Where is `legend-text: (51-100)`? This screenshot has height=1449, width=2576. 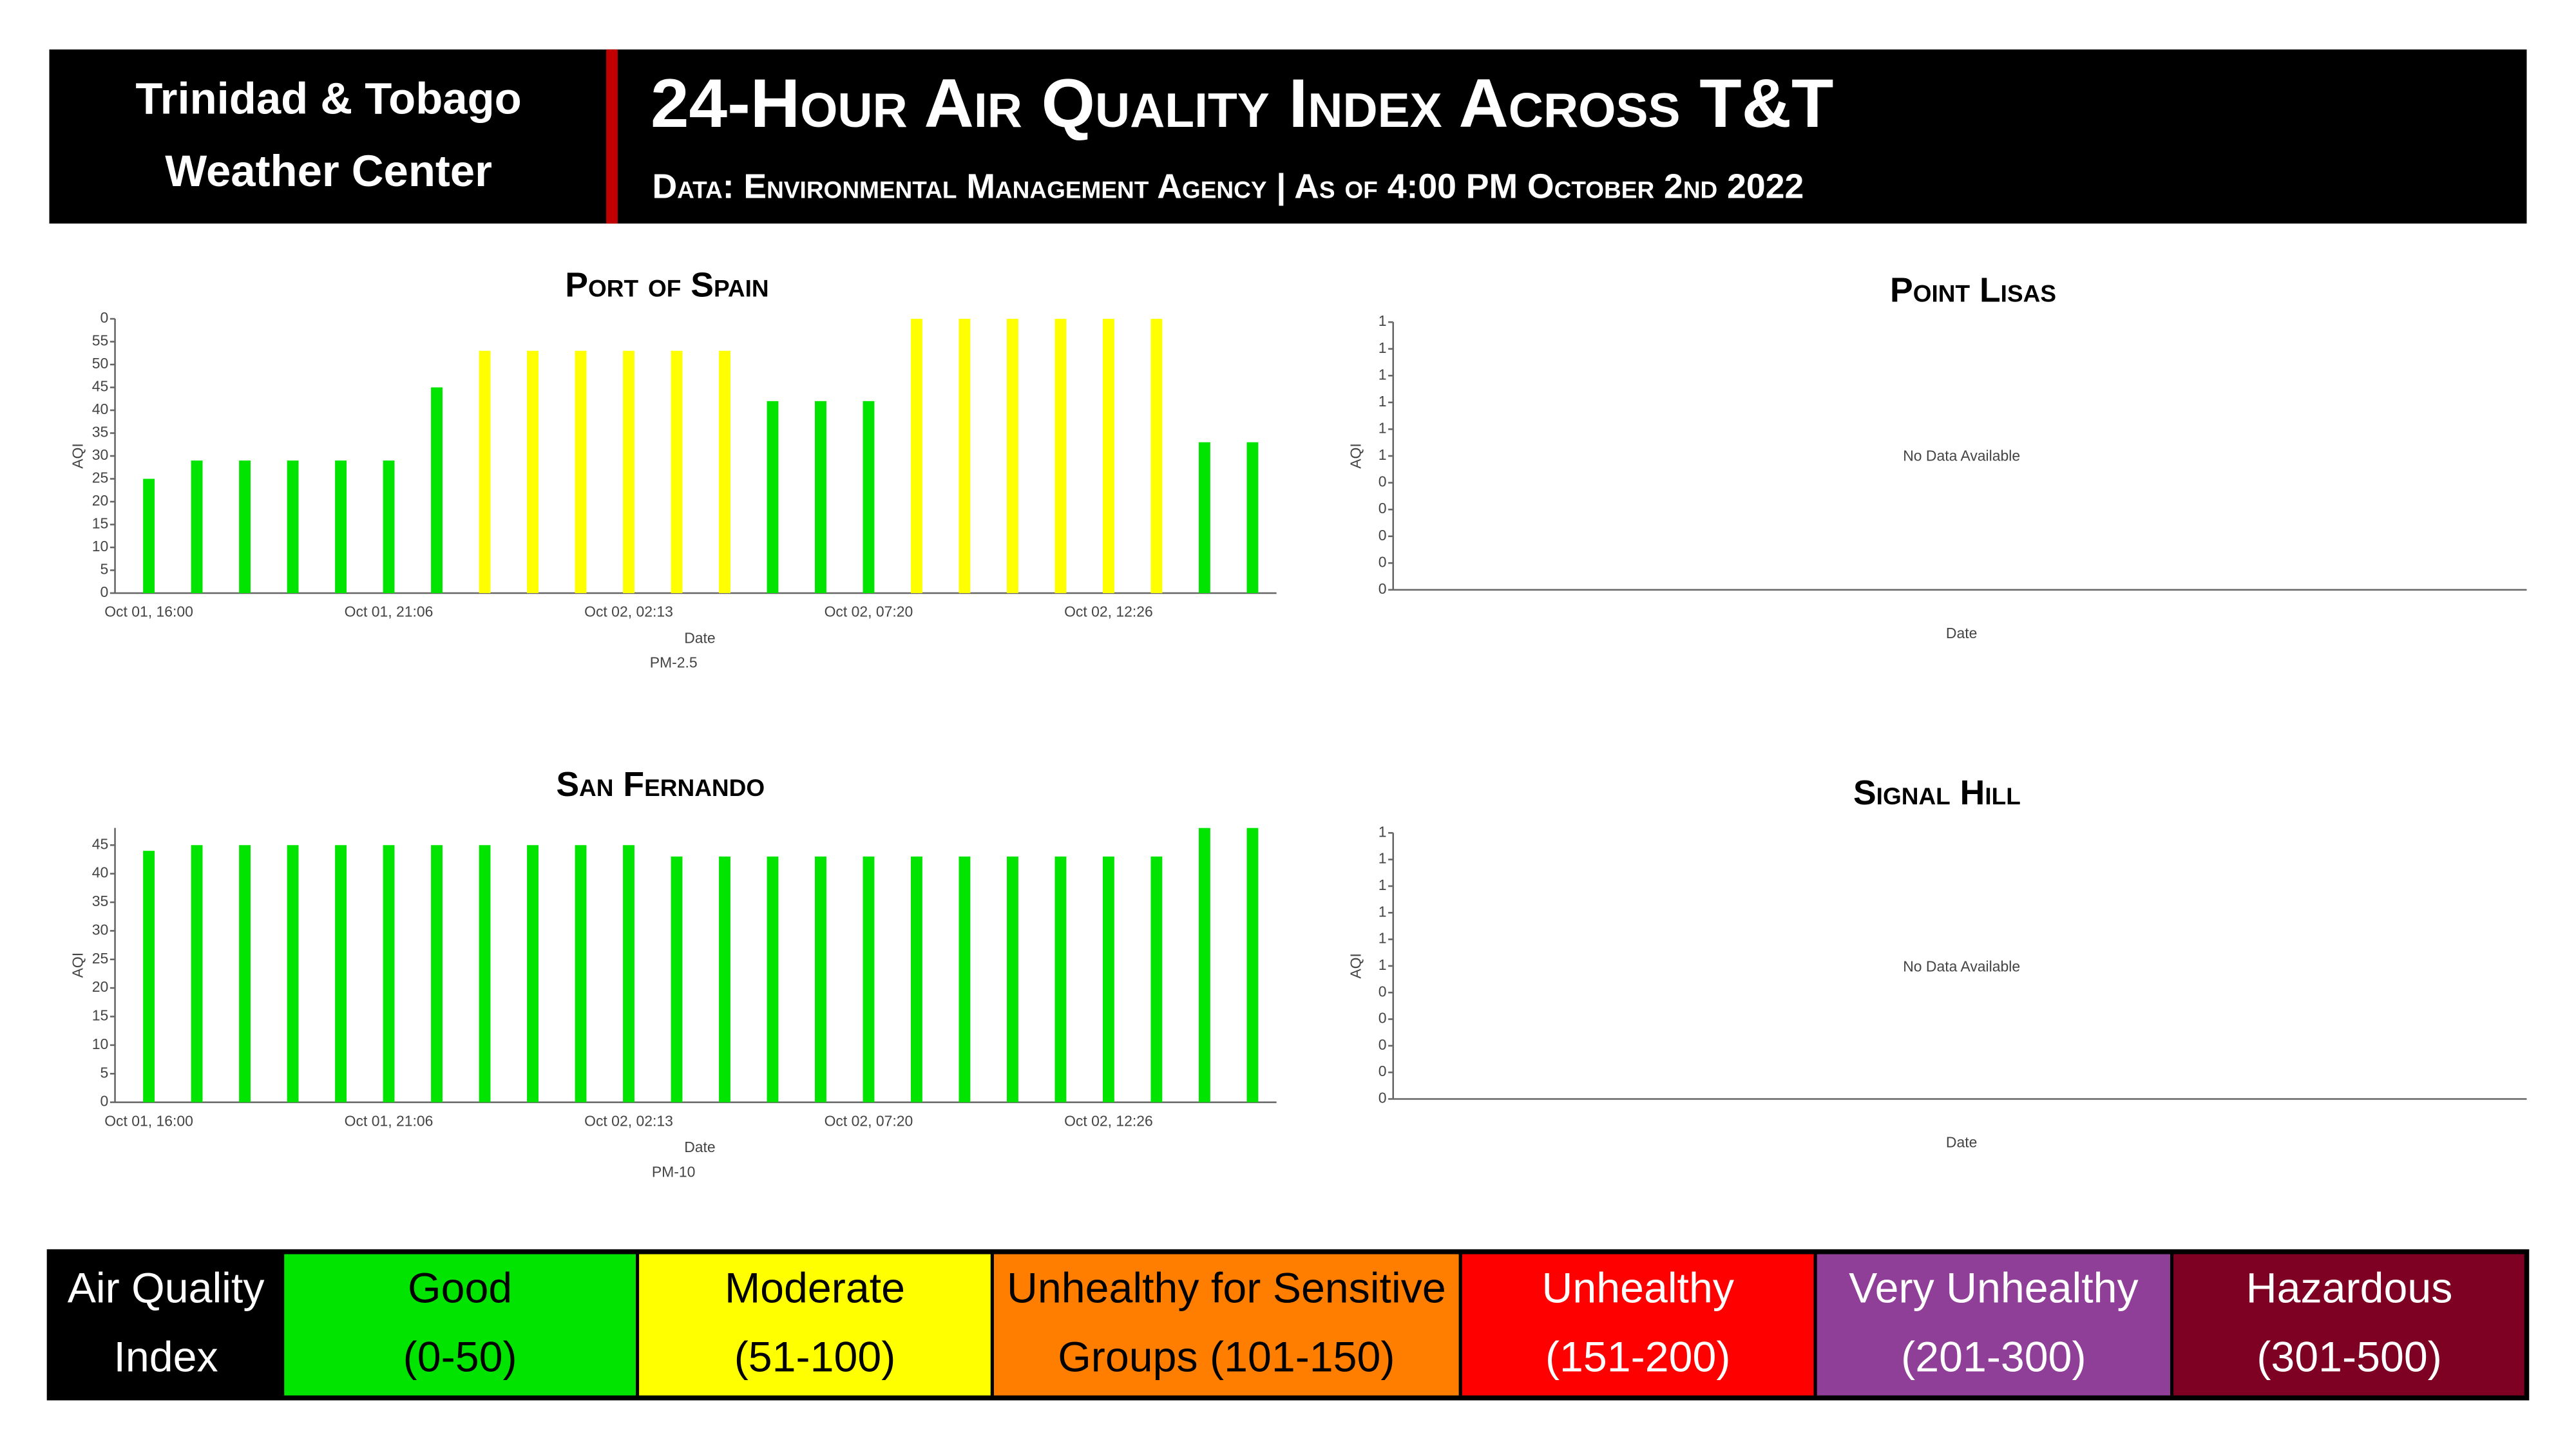 legend-text: (51-100) is located at coordinates (815, 1357).